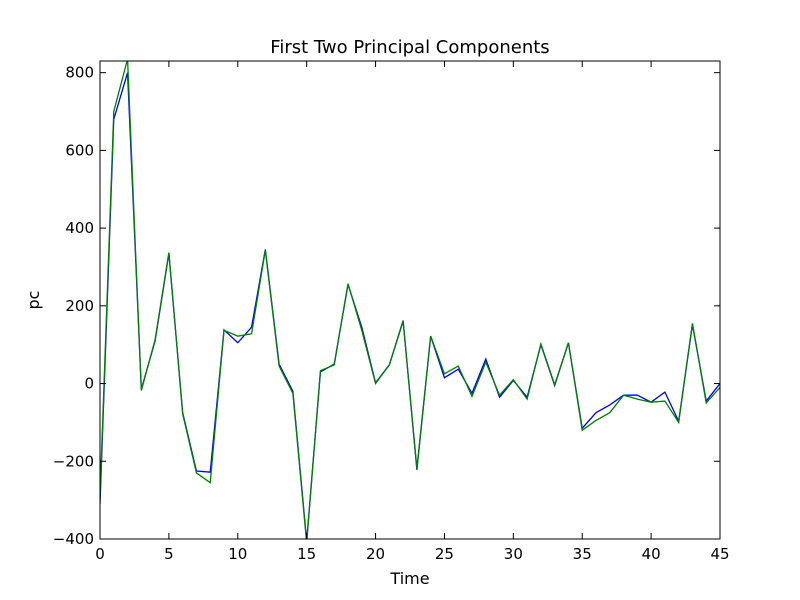 The height and width of the screenshot is (600, 800). I want to click on y-tick-label: 600, so click(79, 150).